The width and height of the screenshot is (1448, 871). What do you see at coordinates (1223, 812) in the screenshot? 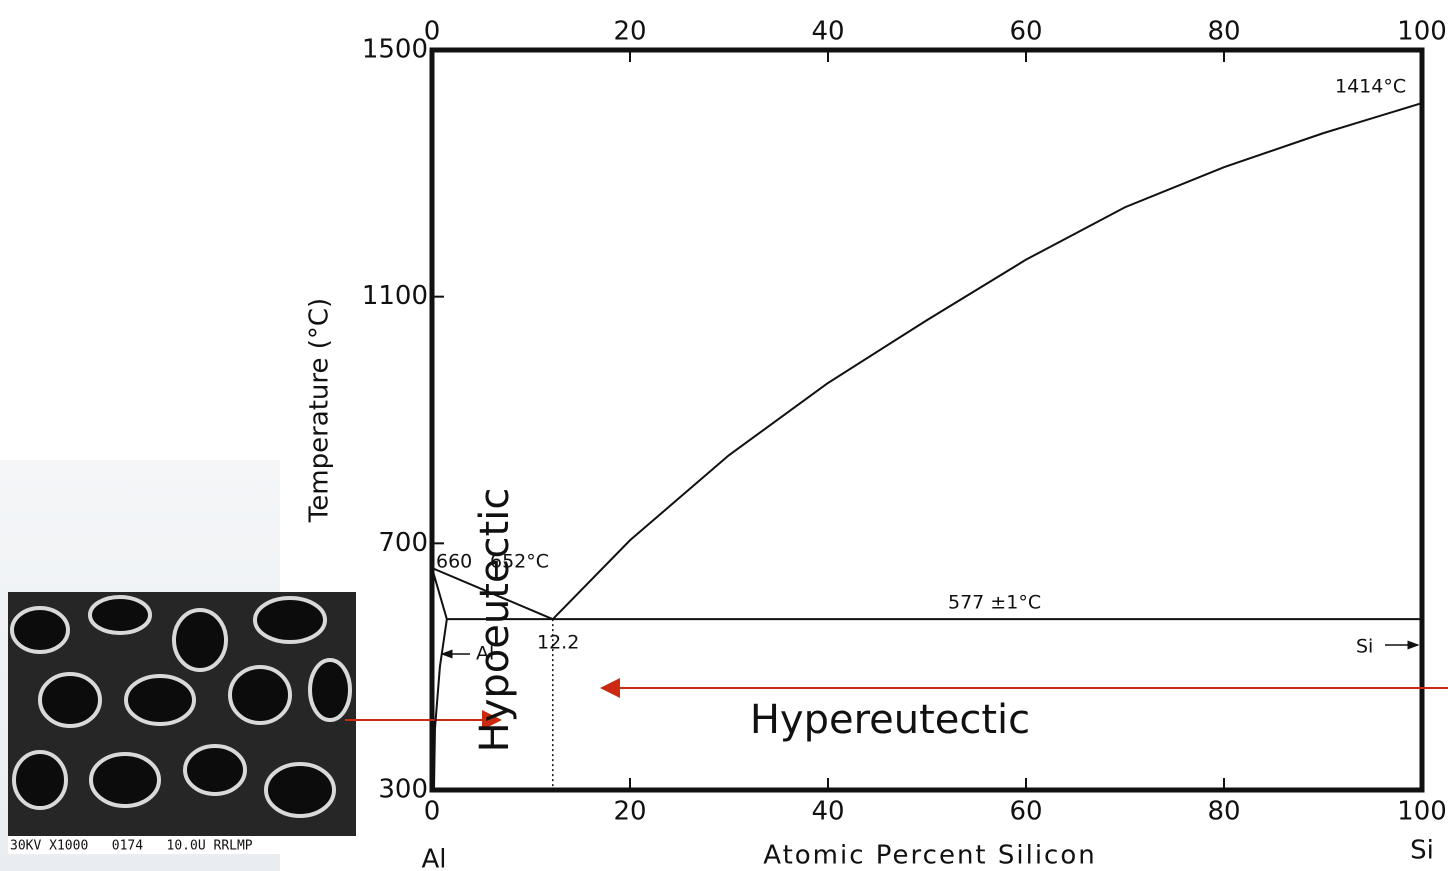
I see `x-tick-label: 80` at bounding box center [1223, 812].